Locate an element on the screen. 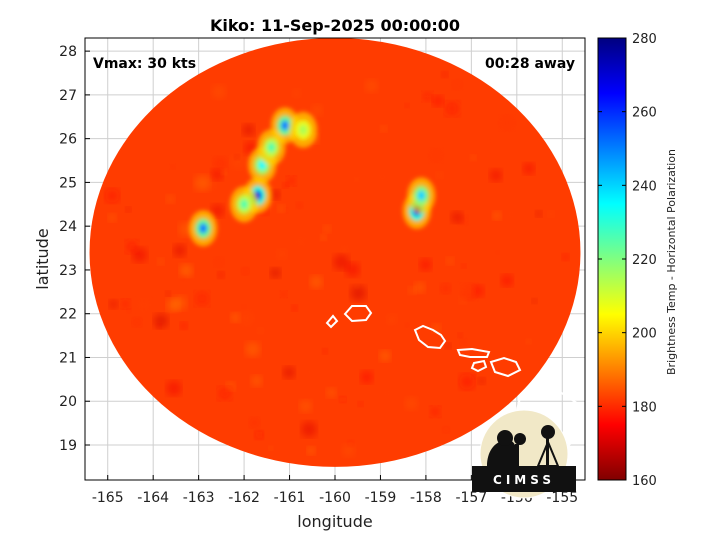  x-tick-label: -162 is located at coordinates (244, 498).